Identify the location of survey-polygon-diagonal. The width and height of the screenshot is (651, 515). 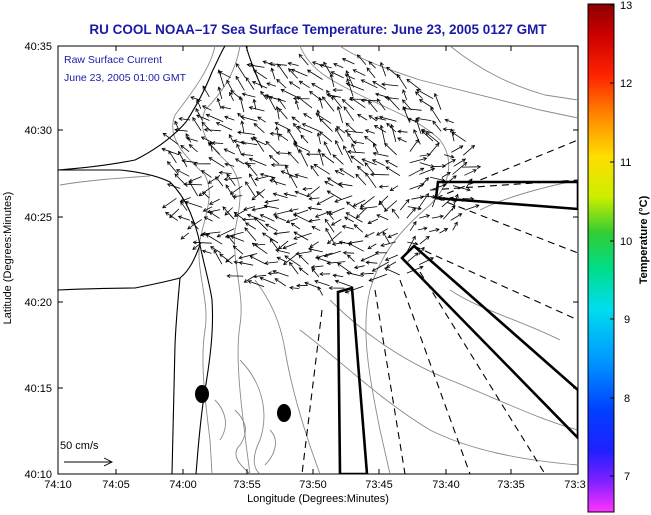
(489, 342).